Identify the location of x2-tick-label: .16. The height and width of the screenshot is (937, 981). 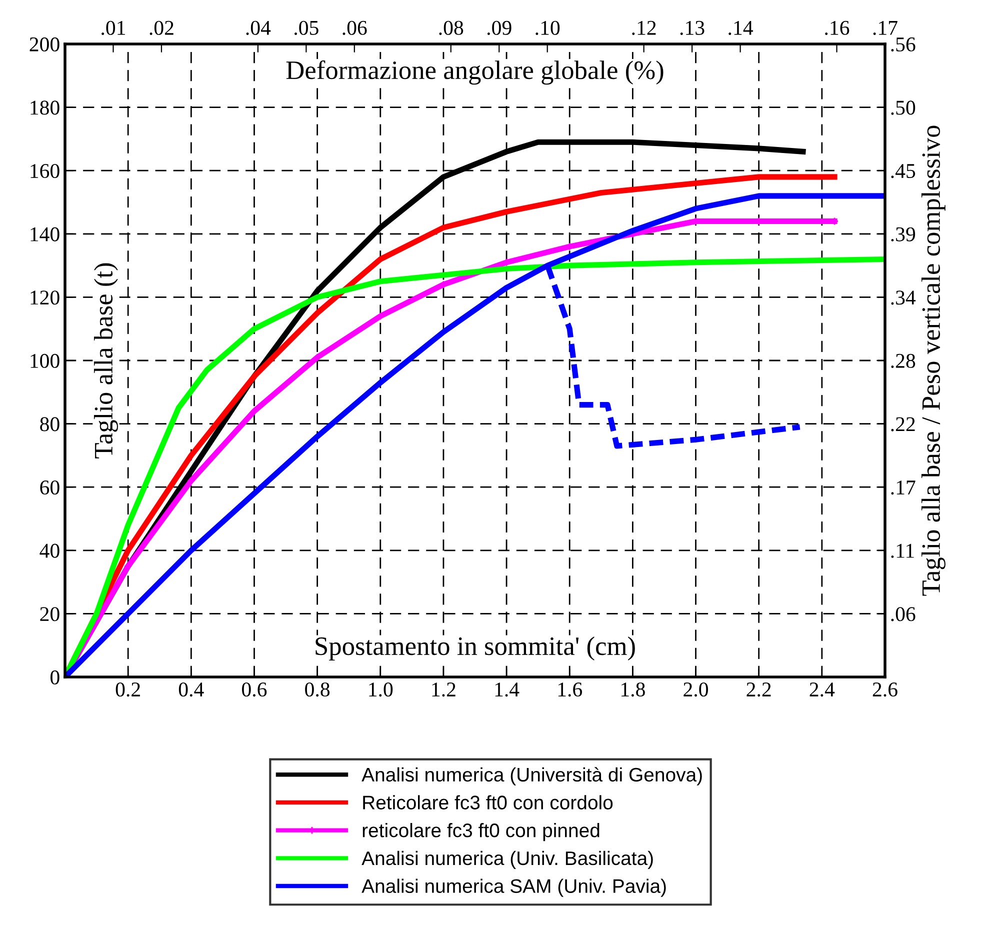
(837, 27).